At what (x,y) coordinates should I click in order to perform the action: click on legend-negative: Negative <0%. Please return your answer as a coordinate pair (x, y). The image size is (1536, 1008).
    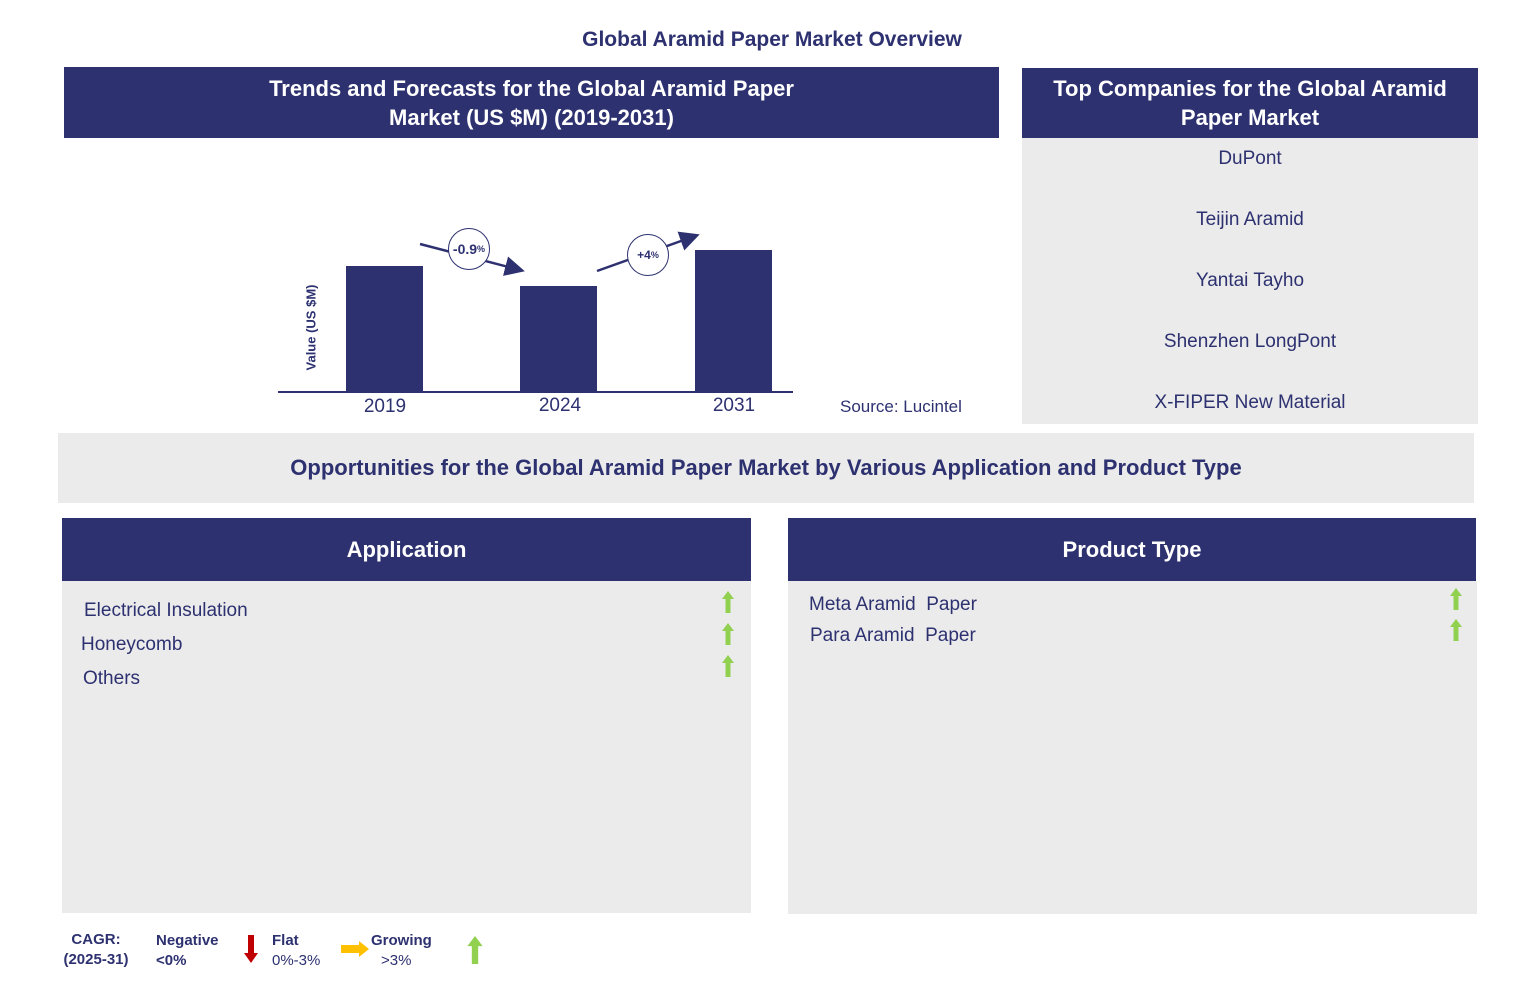
    Looking at the image, I should click on (187, 950).